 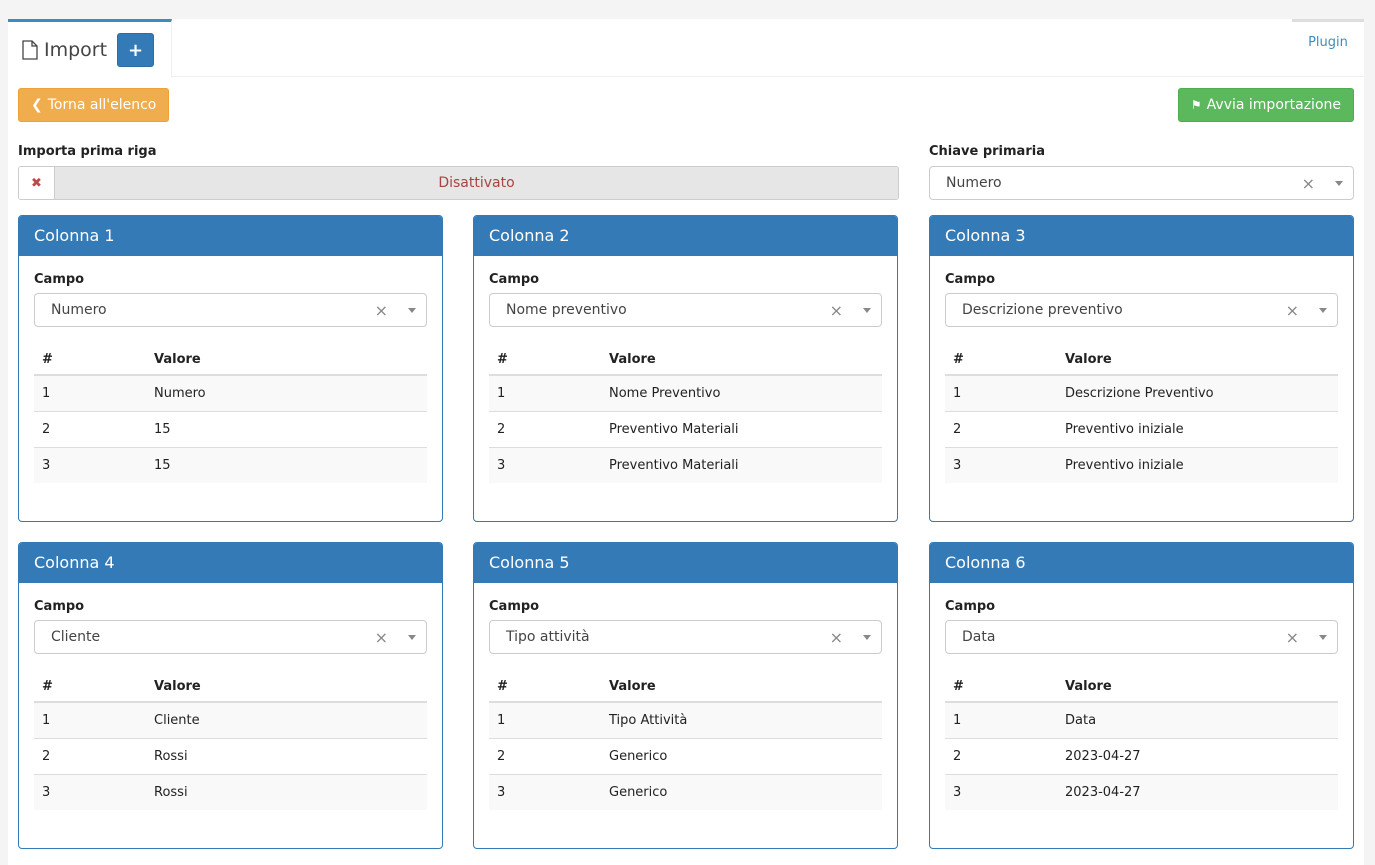 I want to click on table-row: 3 Preventivo iniziale, so click(x=1141, y=464).